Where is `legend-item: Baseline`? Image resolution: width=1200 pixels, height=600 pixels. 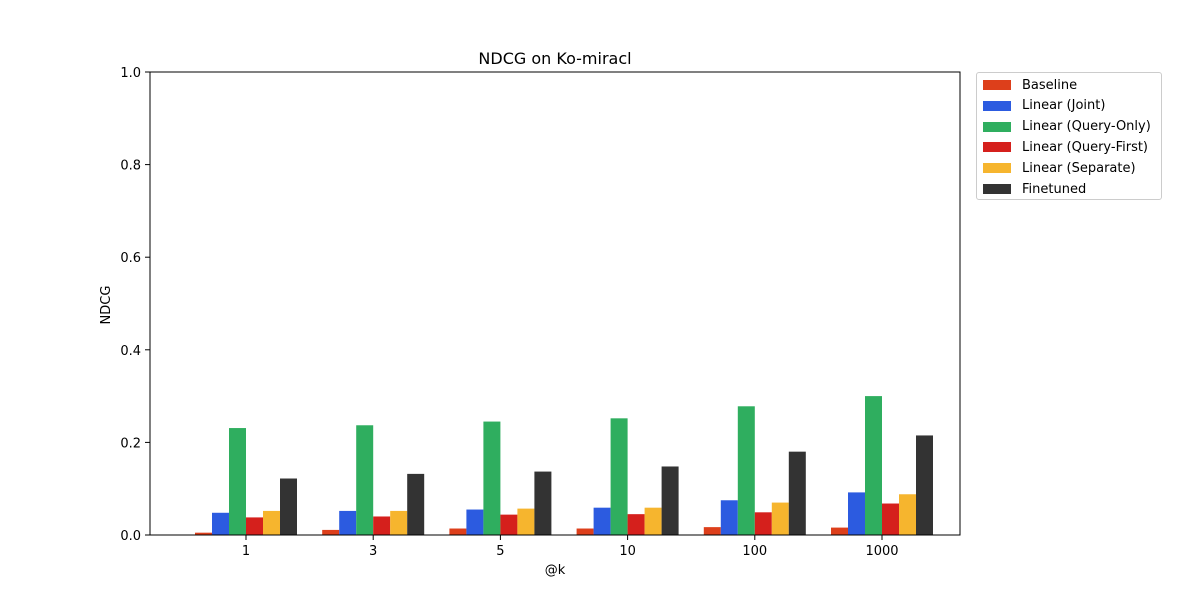 legend-item: Baseline is located at coordinates (1030, 85).